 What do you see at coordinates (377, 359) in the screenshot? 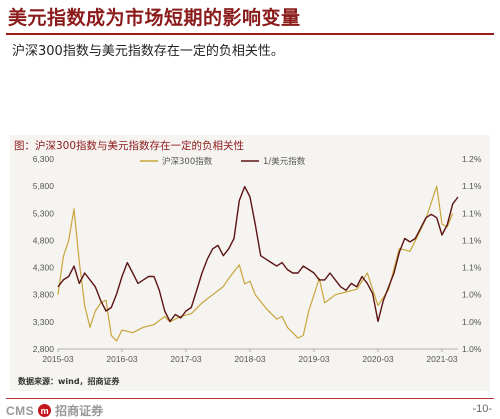
I see `x-tick-label: 2020-03` at bounding box center [377, 359].